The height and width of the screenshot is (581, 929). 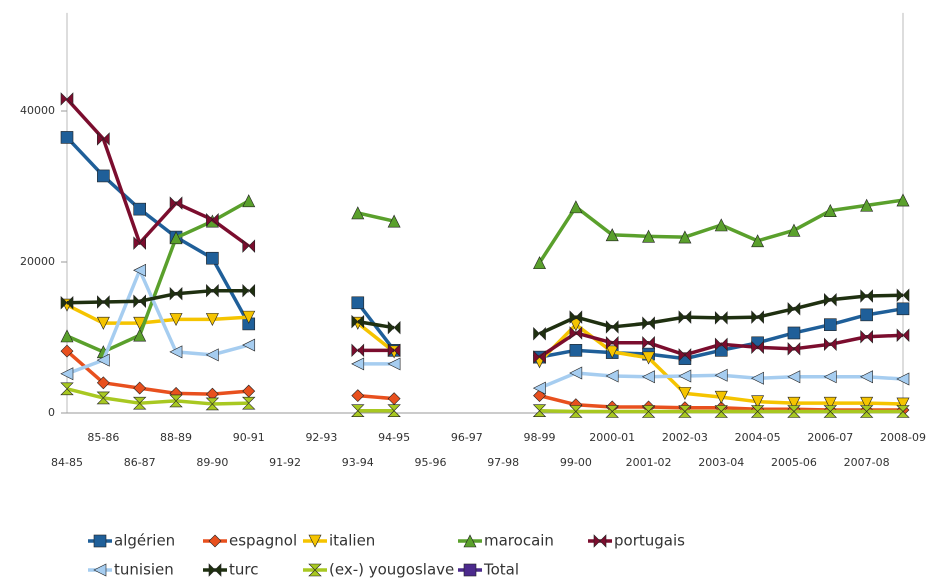 I want to click on x-tick-label: 92-93, so click(x=321, y=437).